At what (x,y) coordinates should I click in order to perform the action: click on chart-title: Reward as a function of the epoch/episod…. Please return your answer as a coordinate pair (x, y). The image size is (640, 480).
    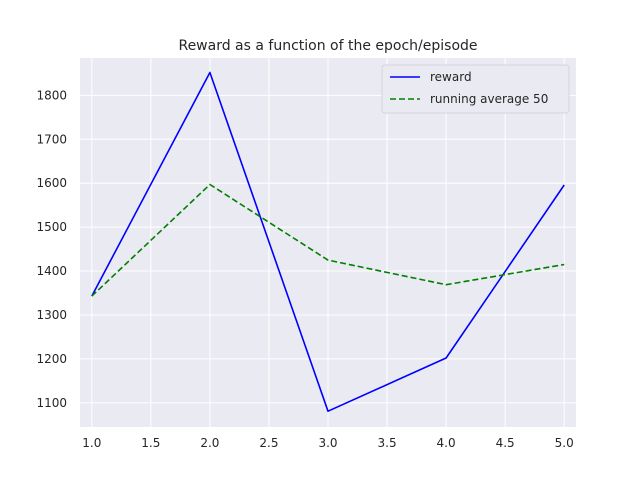
    Looking at the image, I should click on (327, 46).